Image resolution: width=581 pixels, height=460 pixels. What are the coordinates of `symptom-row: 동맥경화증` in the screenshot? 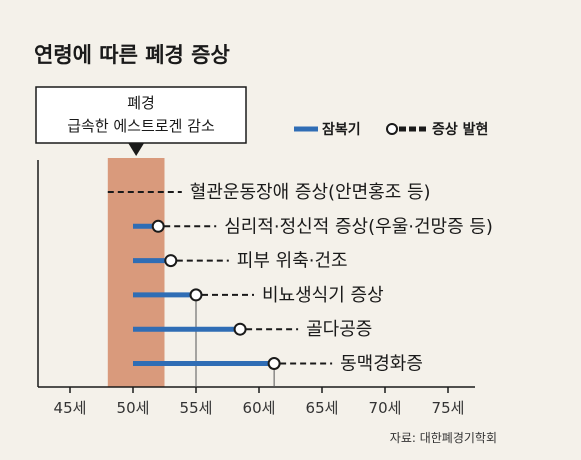 It's located at (278, 364).